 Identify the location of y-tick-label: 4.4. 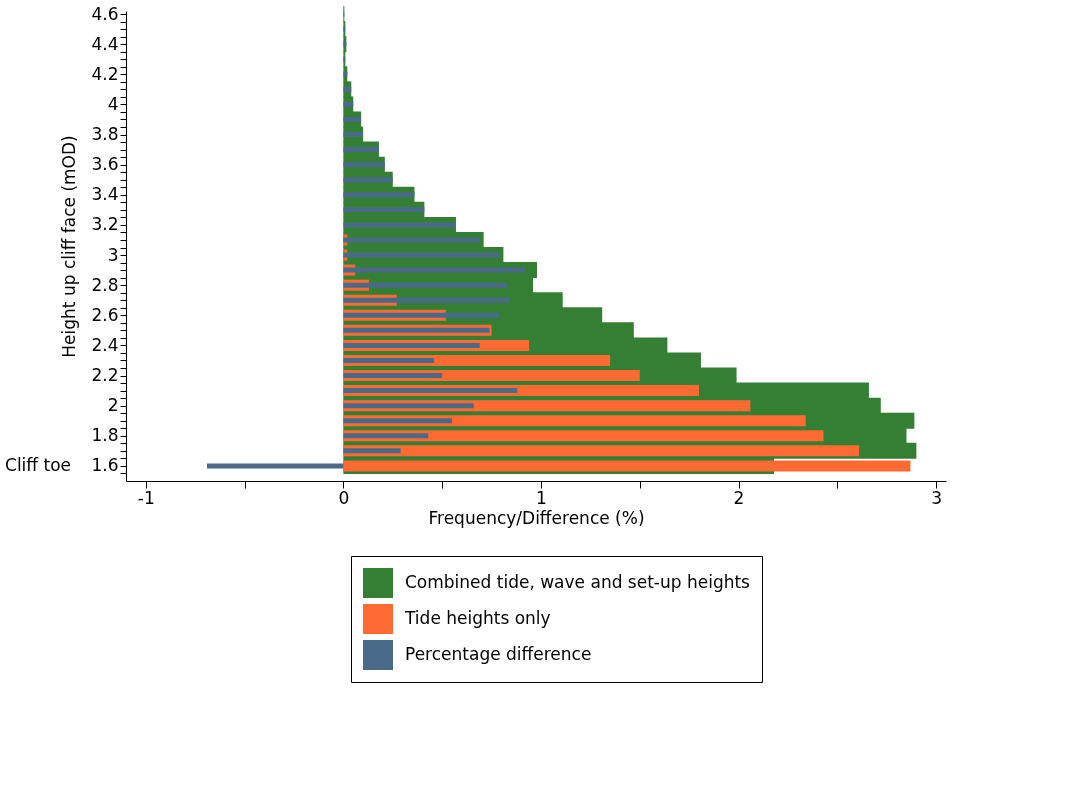
(105, 43).